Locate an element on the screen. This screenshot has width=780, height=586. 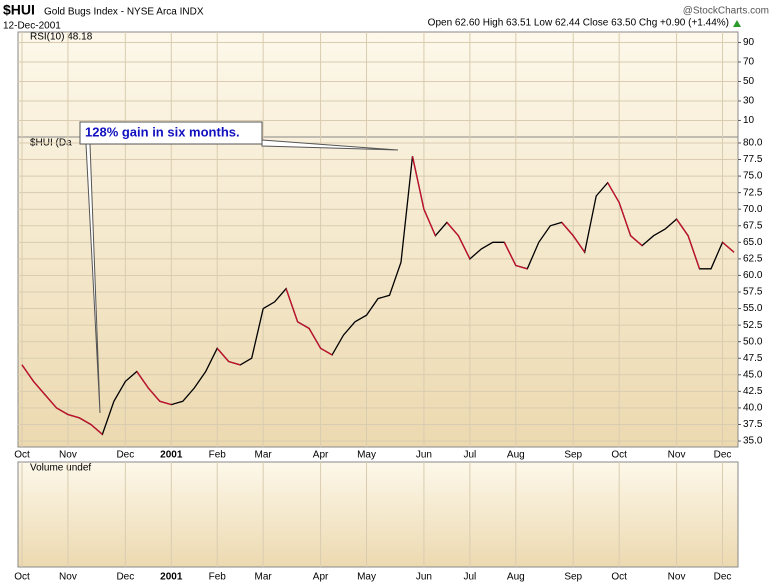
y-tick-label: 57.5 is located at coordinates (753, 292).